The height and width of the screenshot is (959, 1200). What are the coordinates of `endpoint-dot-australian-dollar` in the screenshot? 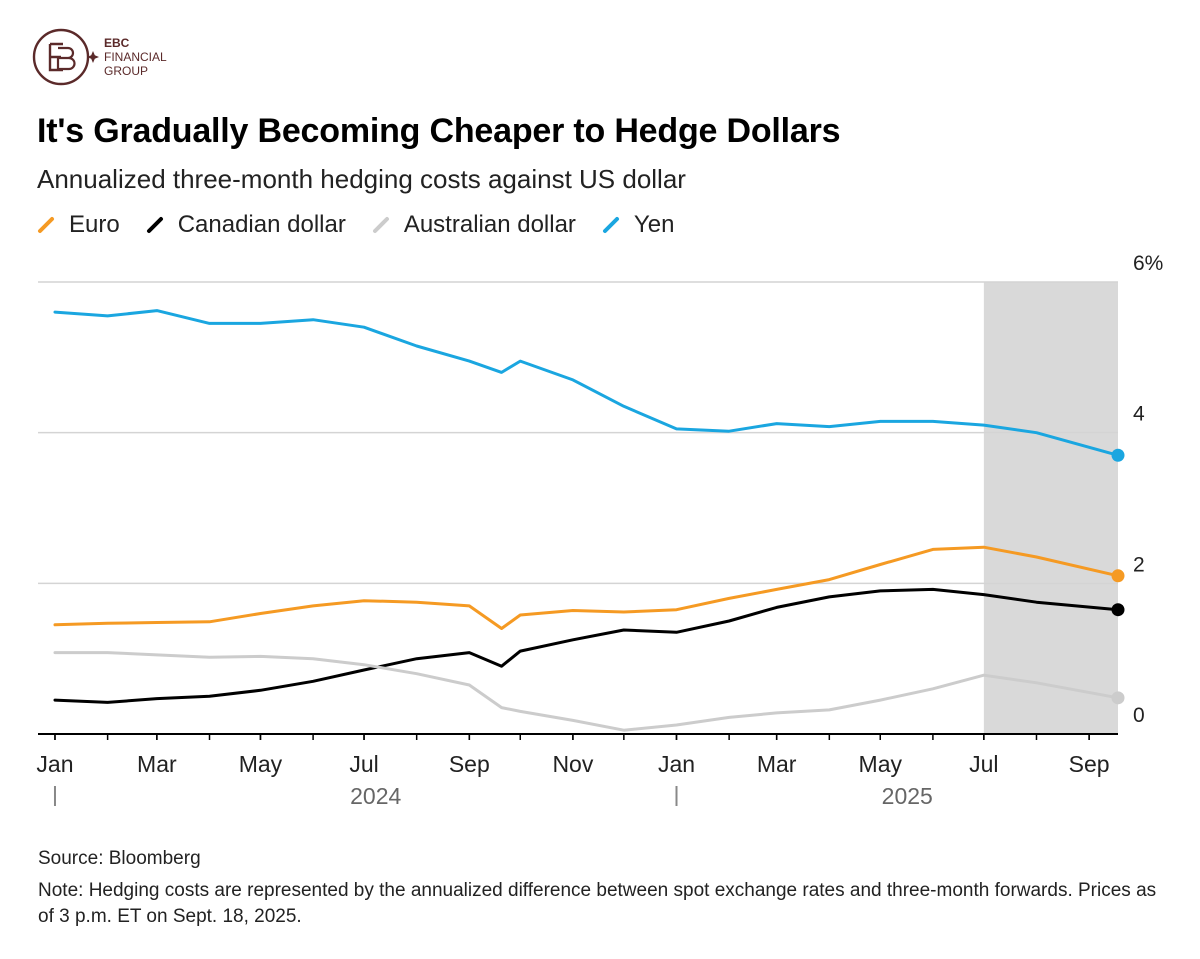 It's located at (1118, 698).